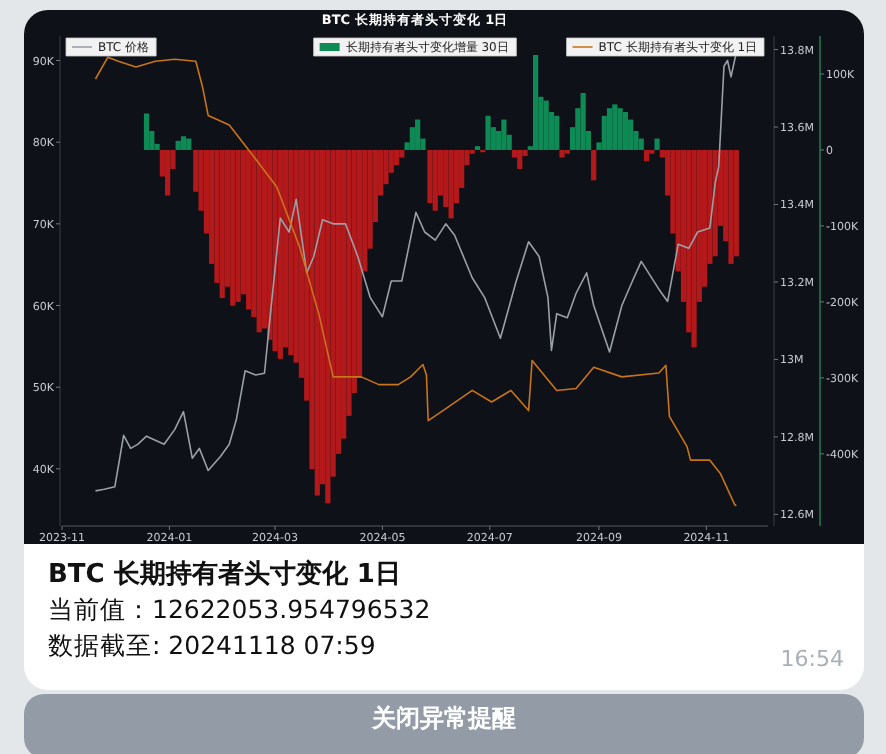 The height and width of the screenshot is (754, 886). I want to click on text: 当前值：12622053.954796532, so click(239, 609).